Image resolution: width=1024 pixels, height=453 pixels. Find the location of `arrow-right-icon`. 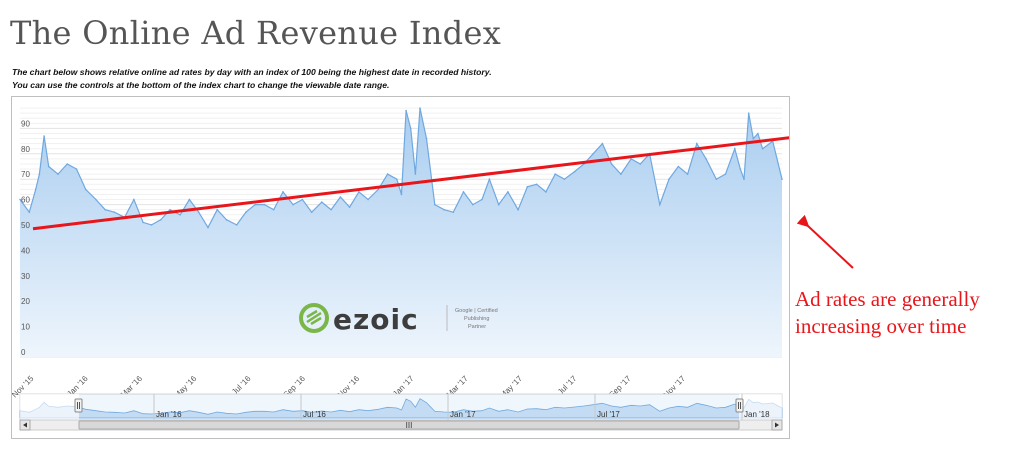

arrow-right-icon is located at coordinates (777, 425).